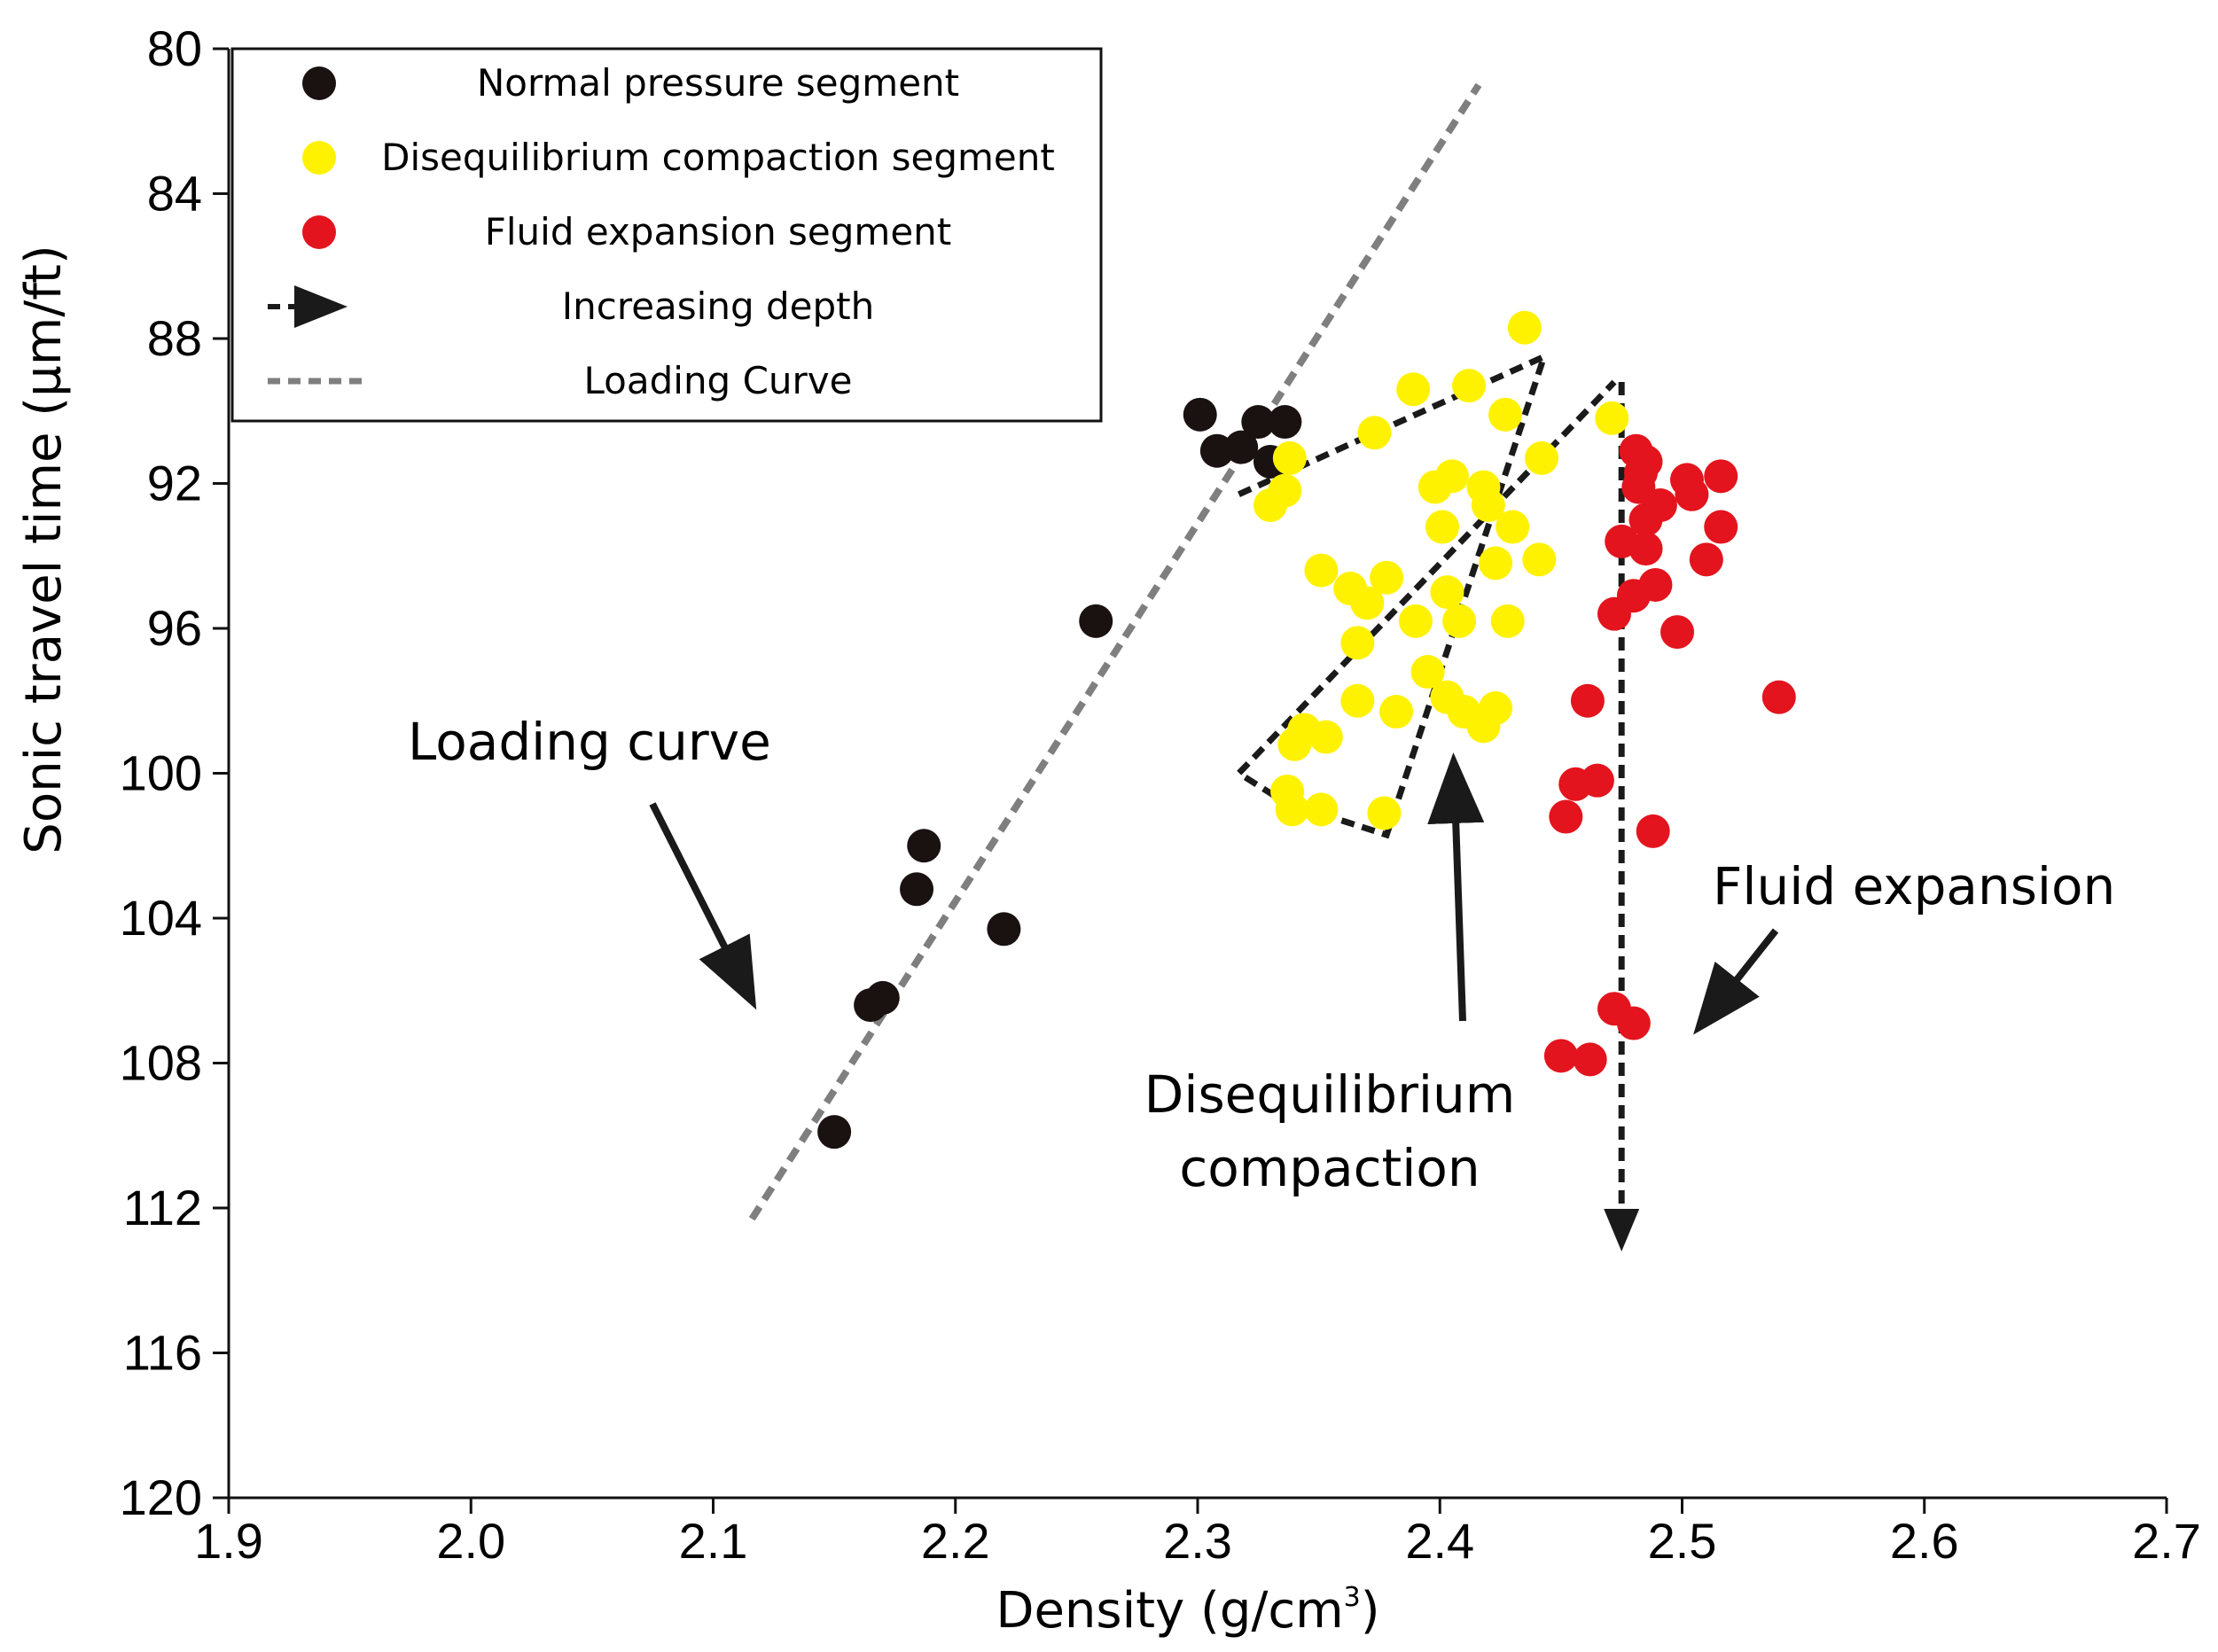 This screenshot has height=1652, width=2218. Describe the element at coordinates (1456, 887) in the screenshot. I see `disequilibrium-pointer-arrow` at that location.